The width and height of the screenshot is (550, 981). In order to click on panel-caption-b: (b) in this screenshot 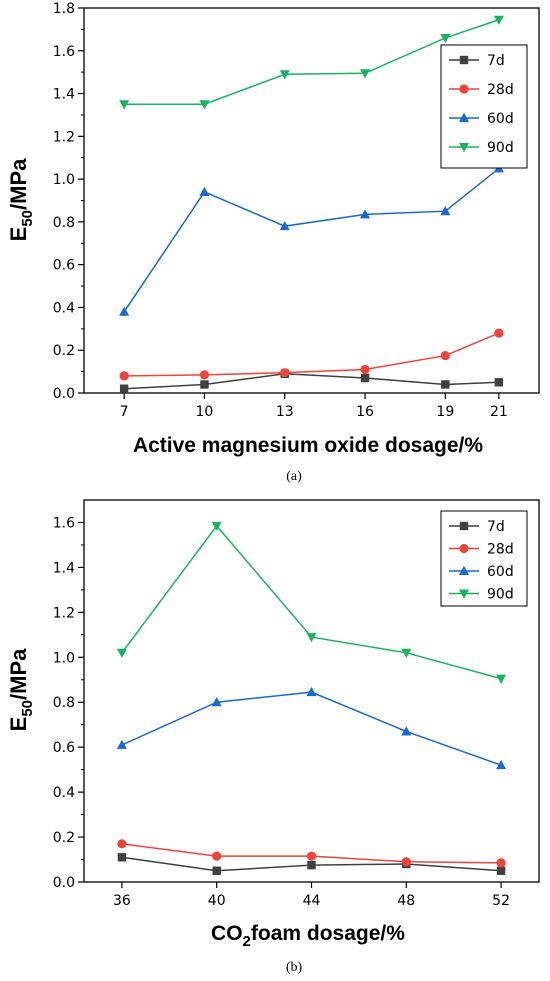, I will do `click(294, 967)`.